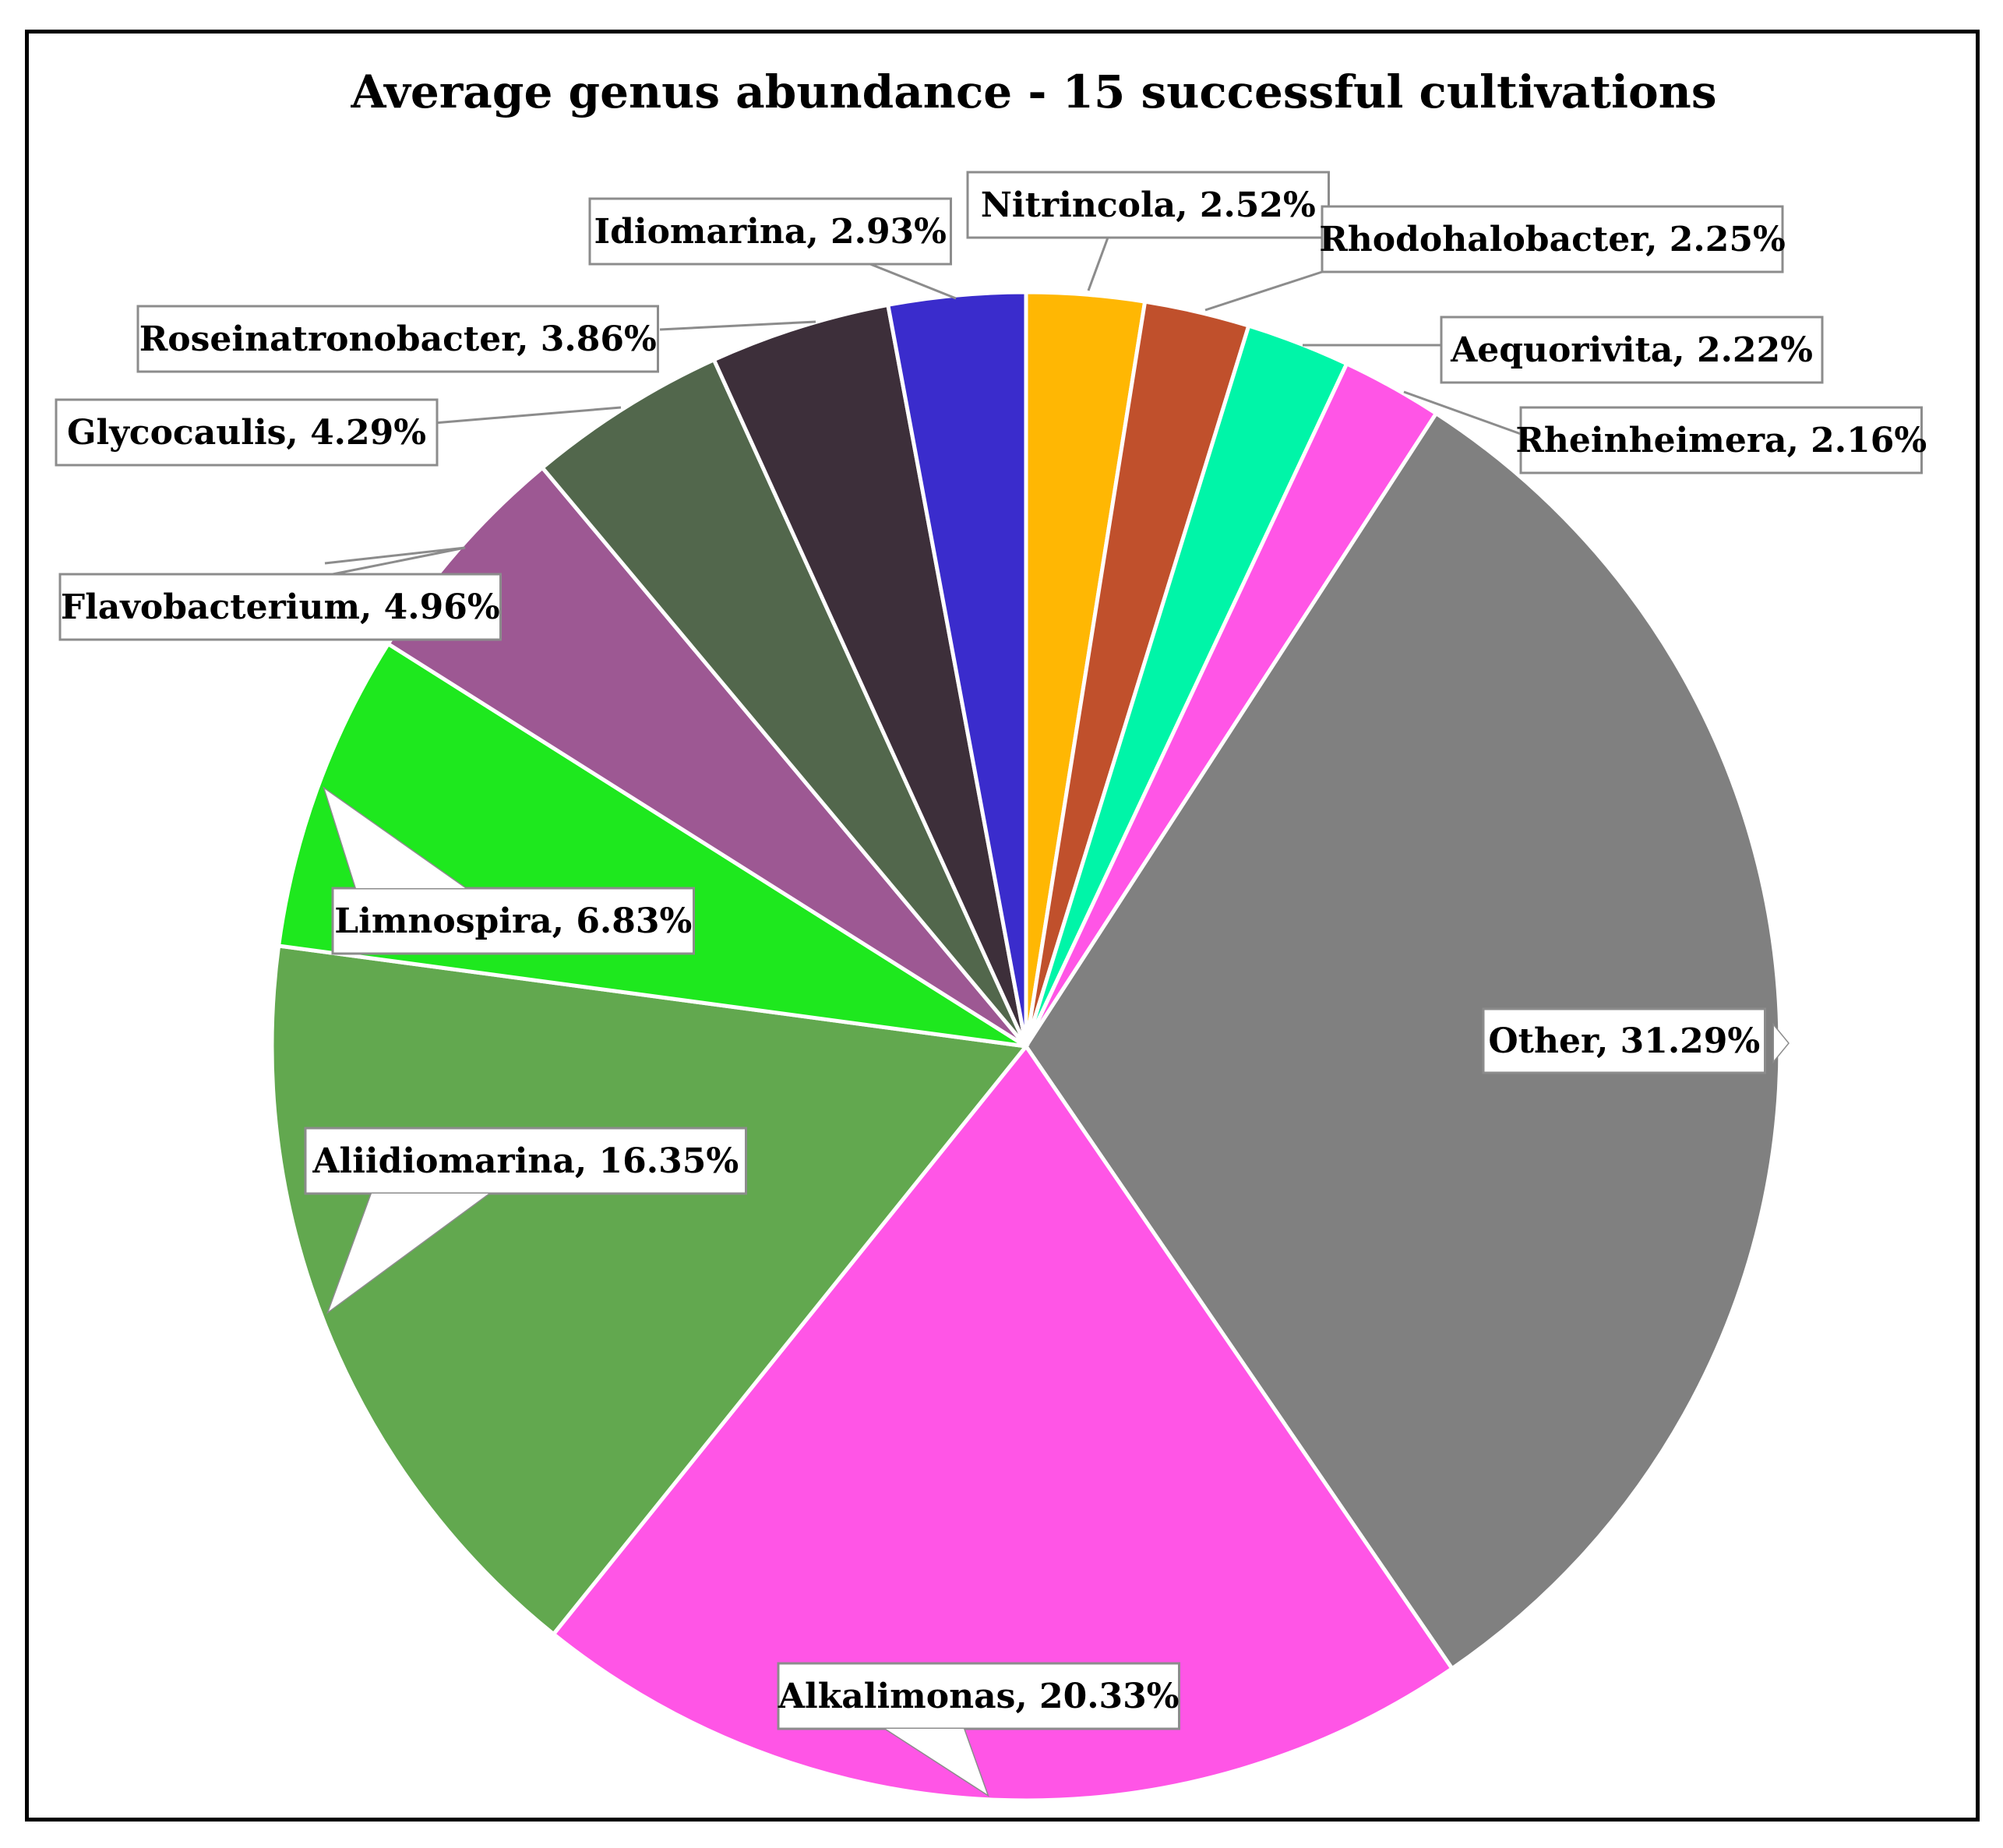 This screenshot has height=1848, width=2003. I want to click on callout-text: Idiomarina, 2.93%, so click(771, 232).